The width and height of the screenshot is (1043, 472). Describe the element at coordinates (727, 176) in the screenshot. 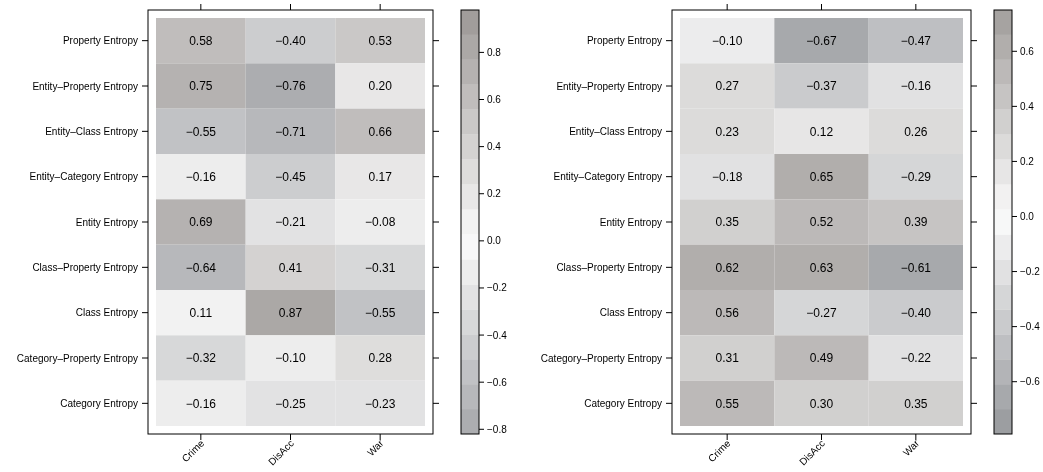

I see `data-label: −0.18` at that location.